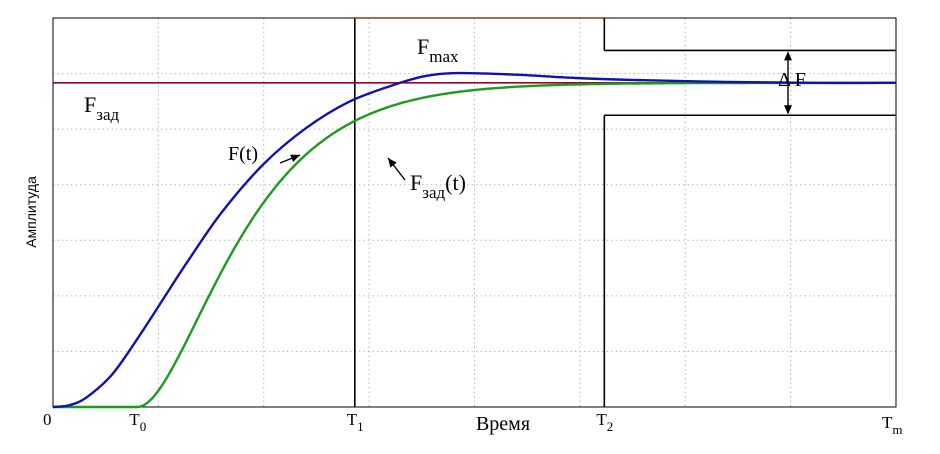 Image resolution: width=940 pixels, height=454 pixels. Describe the element at coordinates (503, 424) in the screenshot. I see `x-axis-label: Время` at that location.